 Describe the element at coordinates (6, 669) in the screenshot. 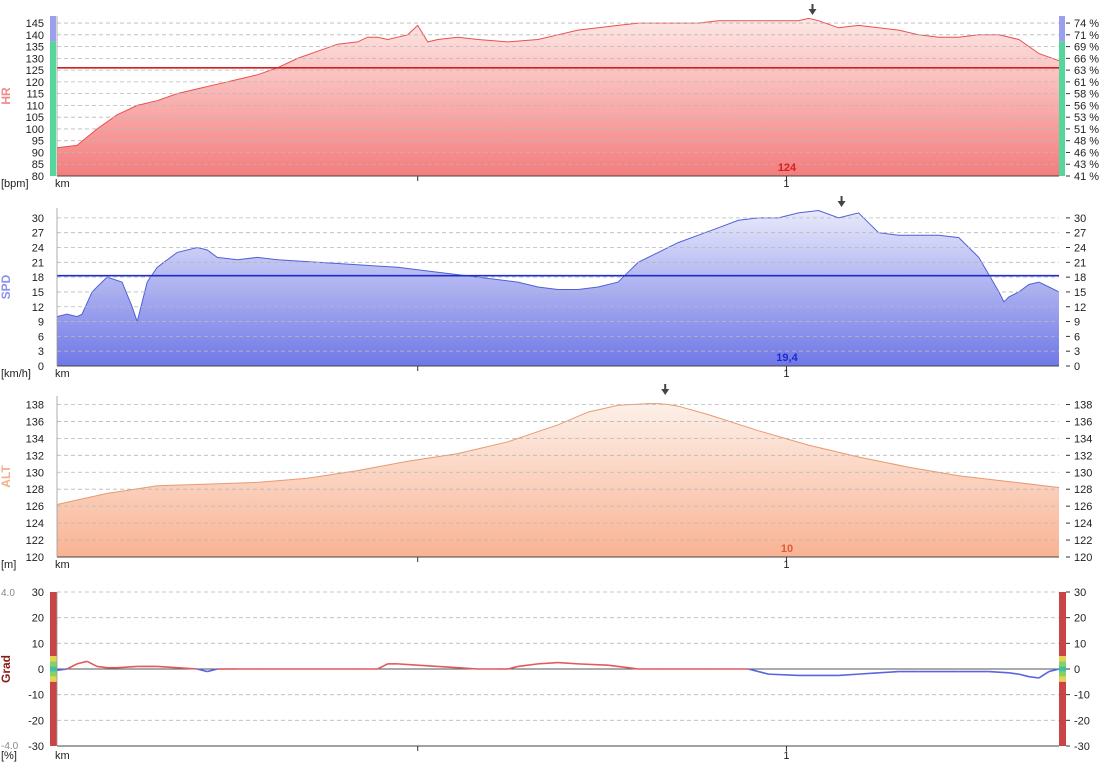

I see `grad-panel-label: Grad` at that location.